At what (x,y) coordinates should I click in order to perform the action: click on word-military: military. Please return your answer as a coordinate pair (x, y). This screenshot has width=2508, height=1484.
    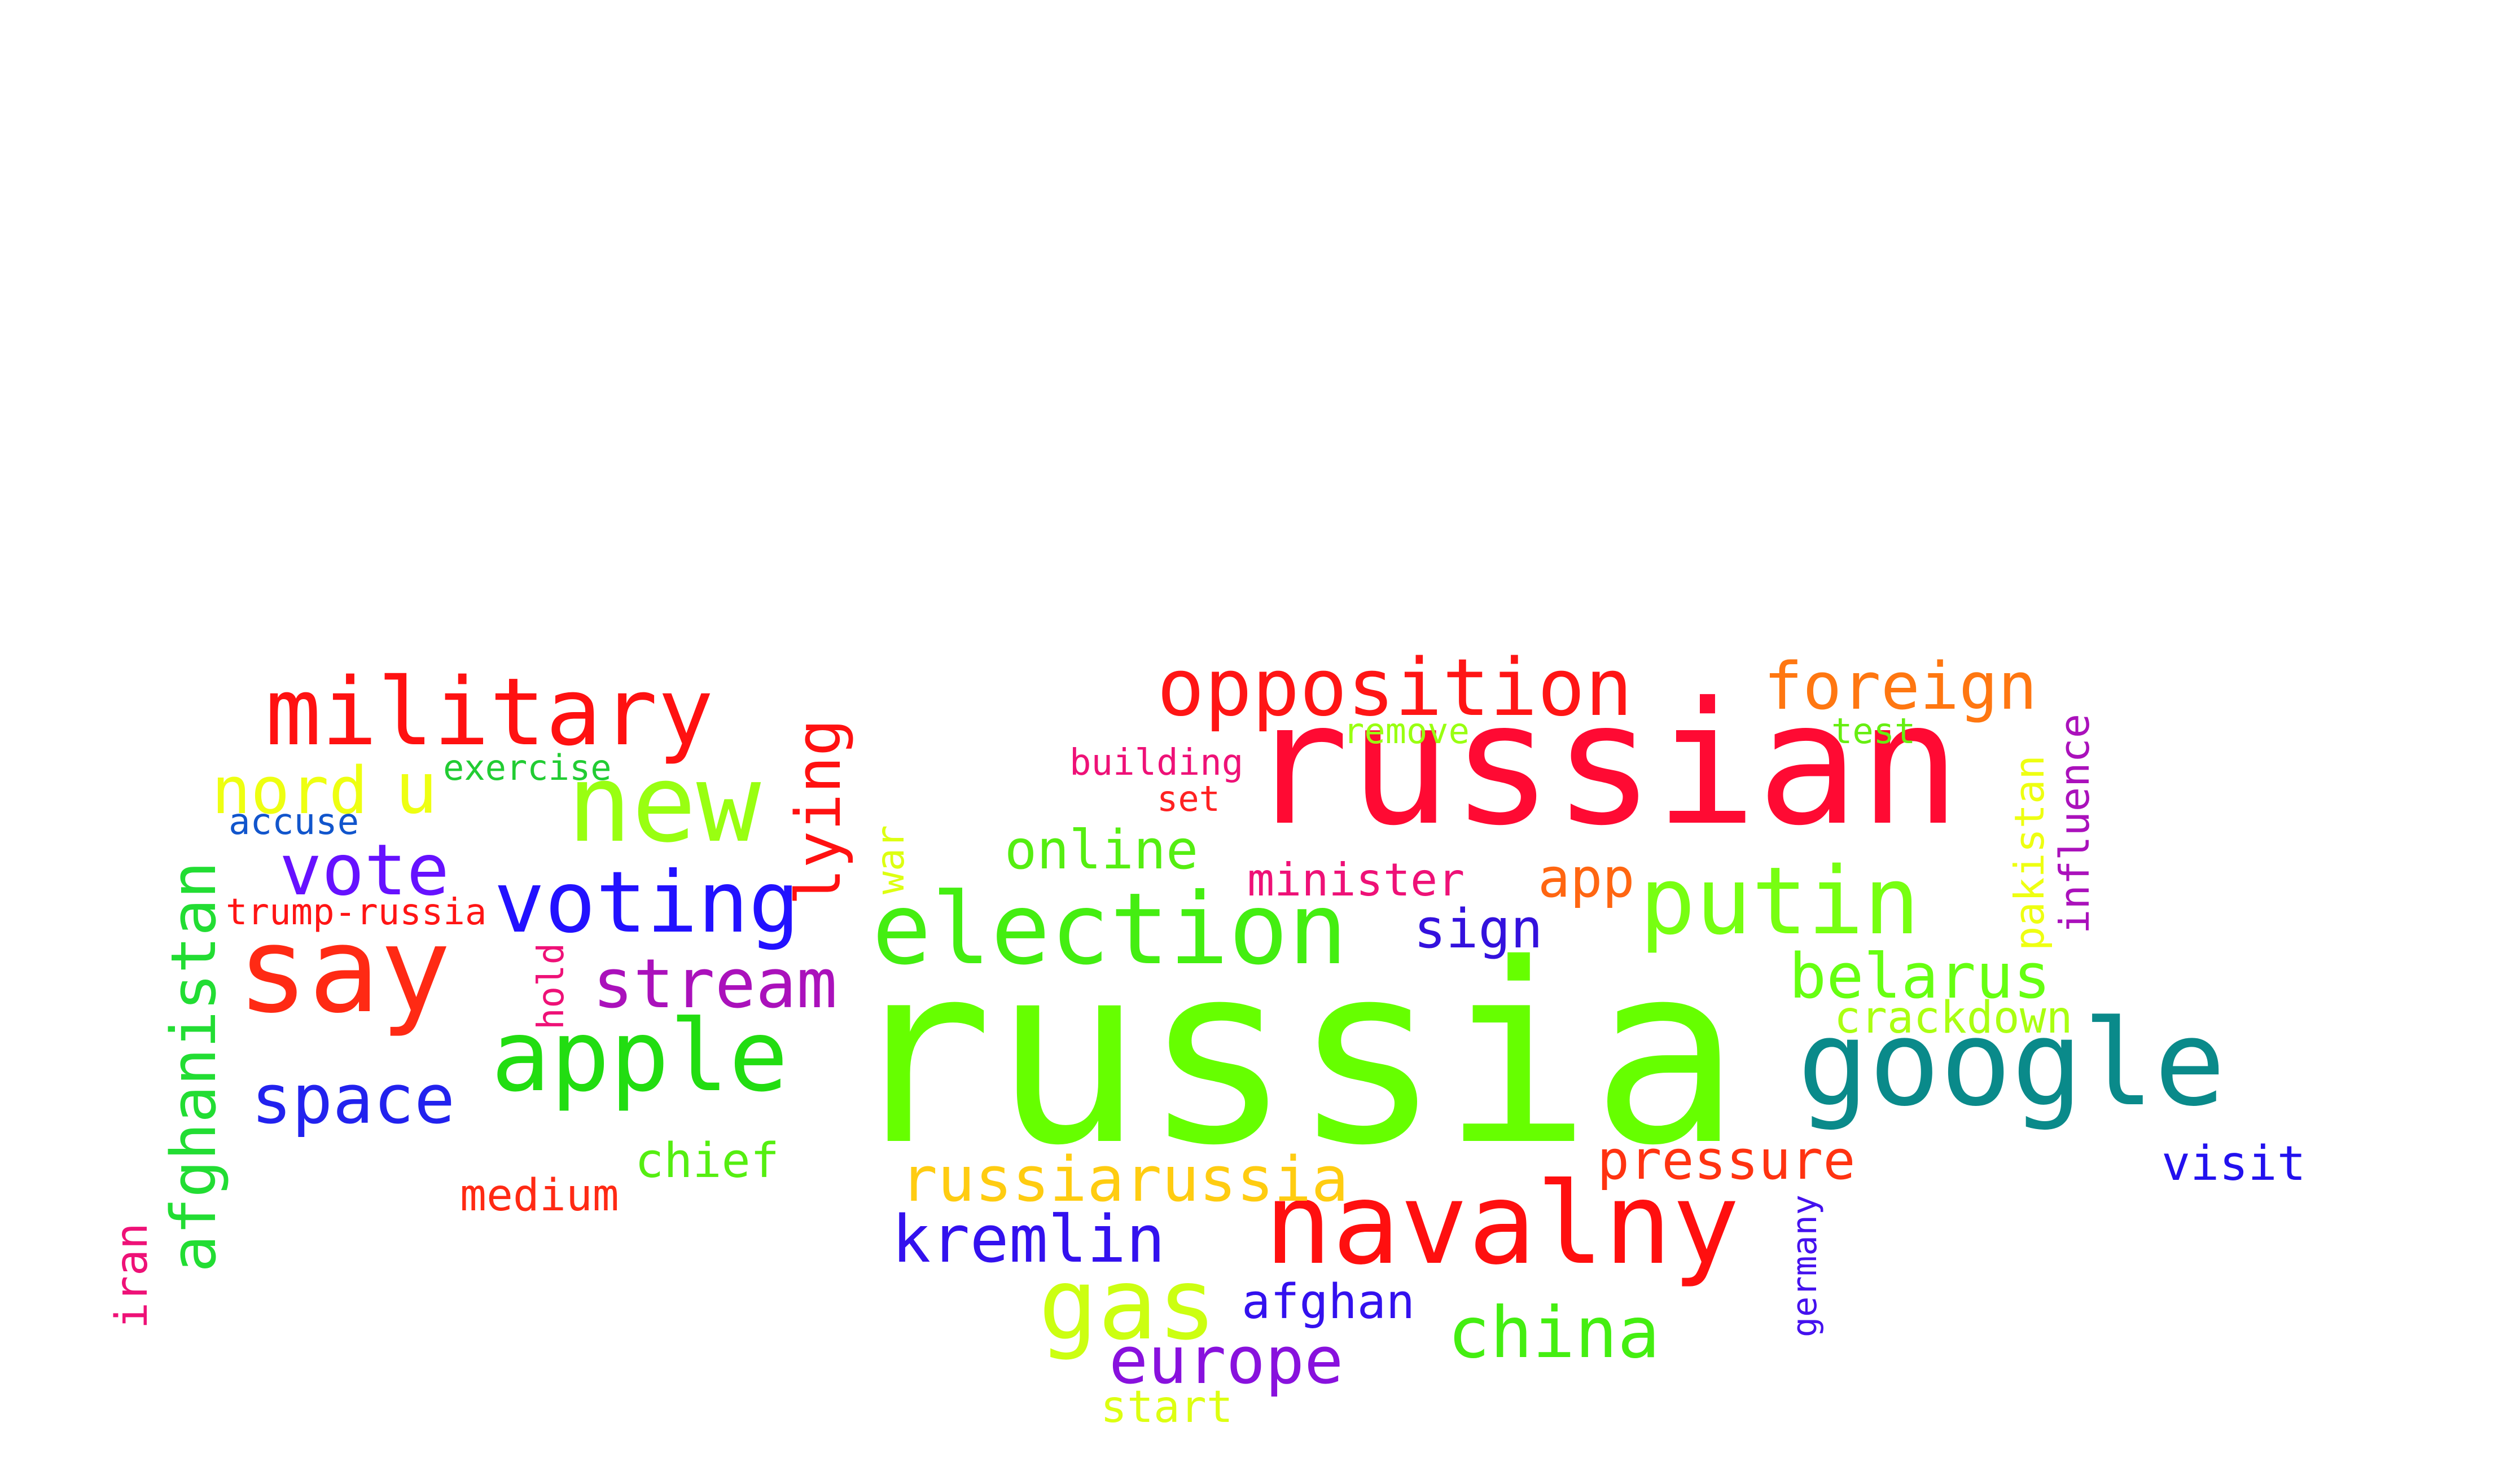
    Looking at the image, I should click on (489, 712).